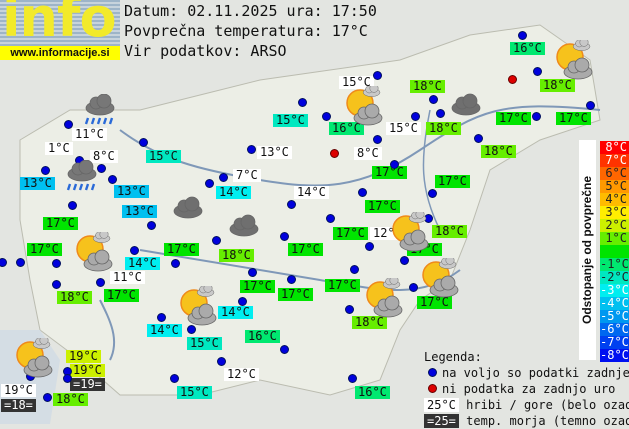 The image size is (629, 429). Describe the element at coordinates (364, 106) in the screenshot. I see `partly-cloudy-icon` at that location.